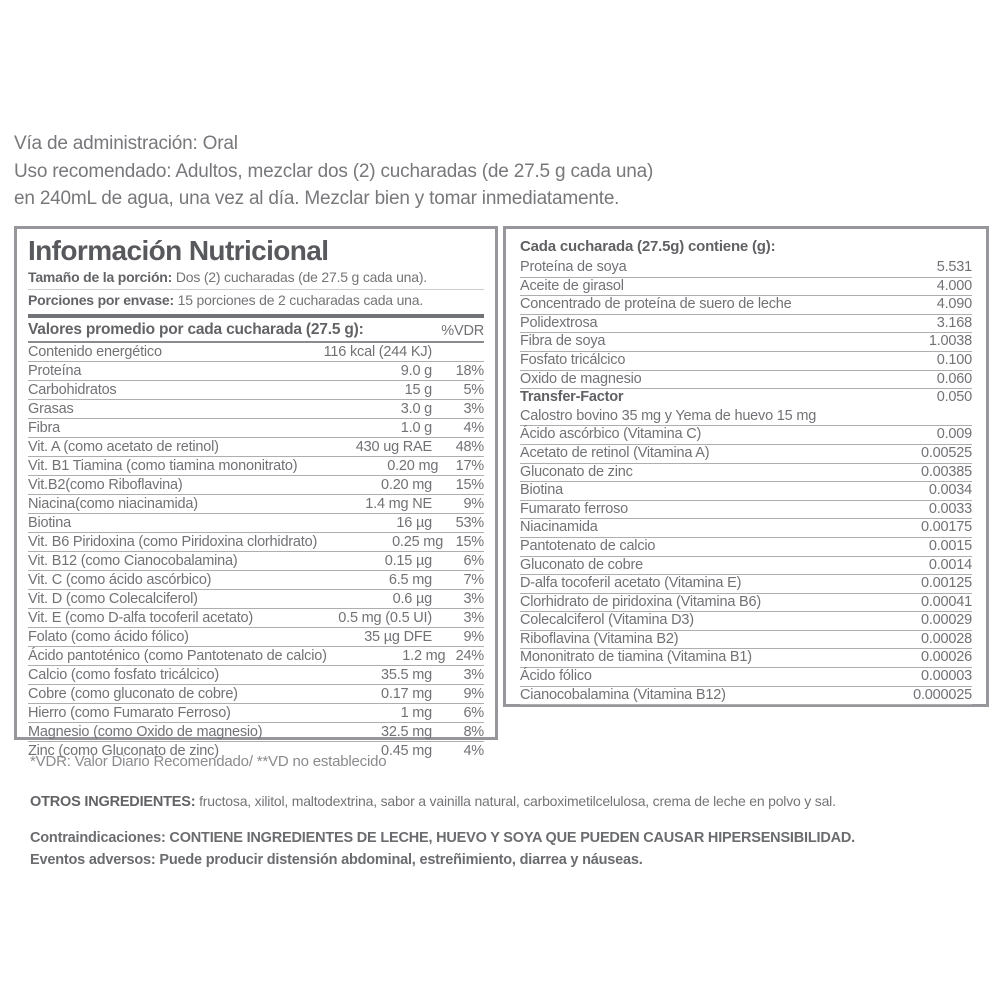  Describe the element at coordinates (470, 542) in the screenshot. I see `nutrient-vdr-percent: 15%` at that location.